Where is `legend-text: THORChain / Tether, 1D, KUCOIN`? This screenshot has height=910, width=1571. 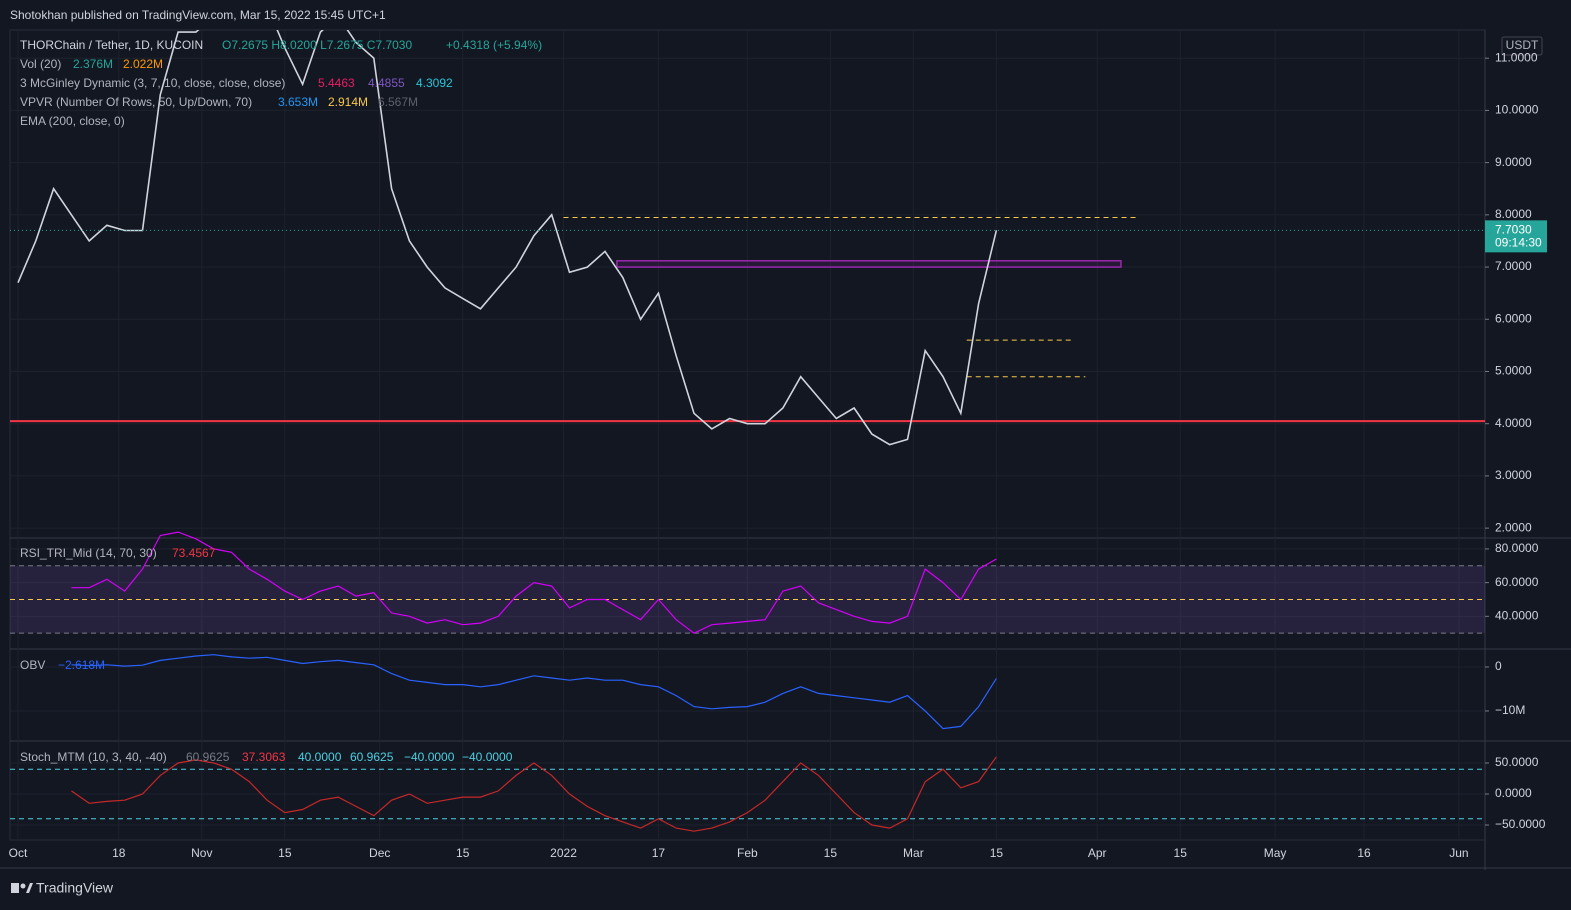
legend-text: THORChain / Tether, 1D, KUCOIN is located at coordinates (111, 45).